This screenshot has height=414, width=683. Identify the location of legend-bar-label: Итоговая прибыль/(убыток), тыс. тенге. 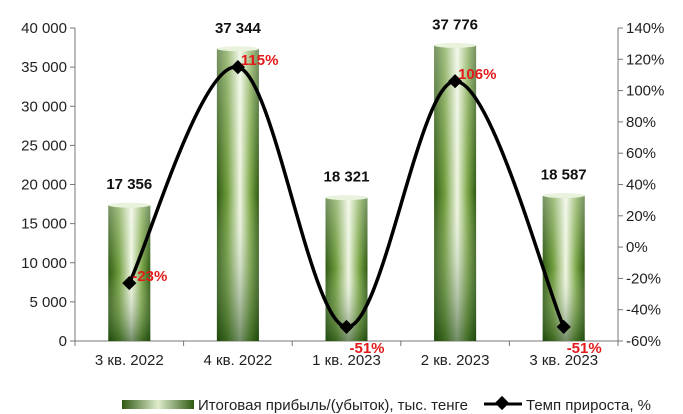
(333, 405).